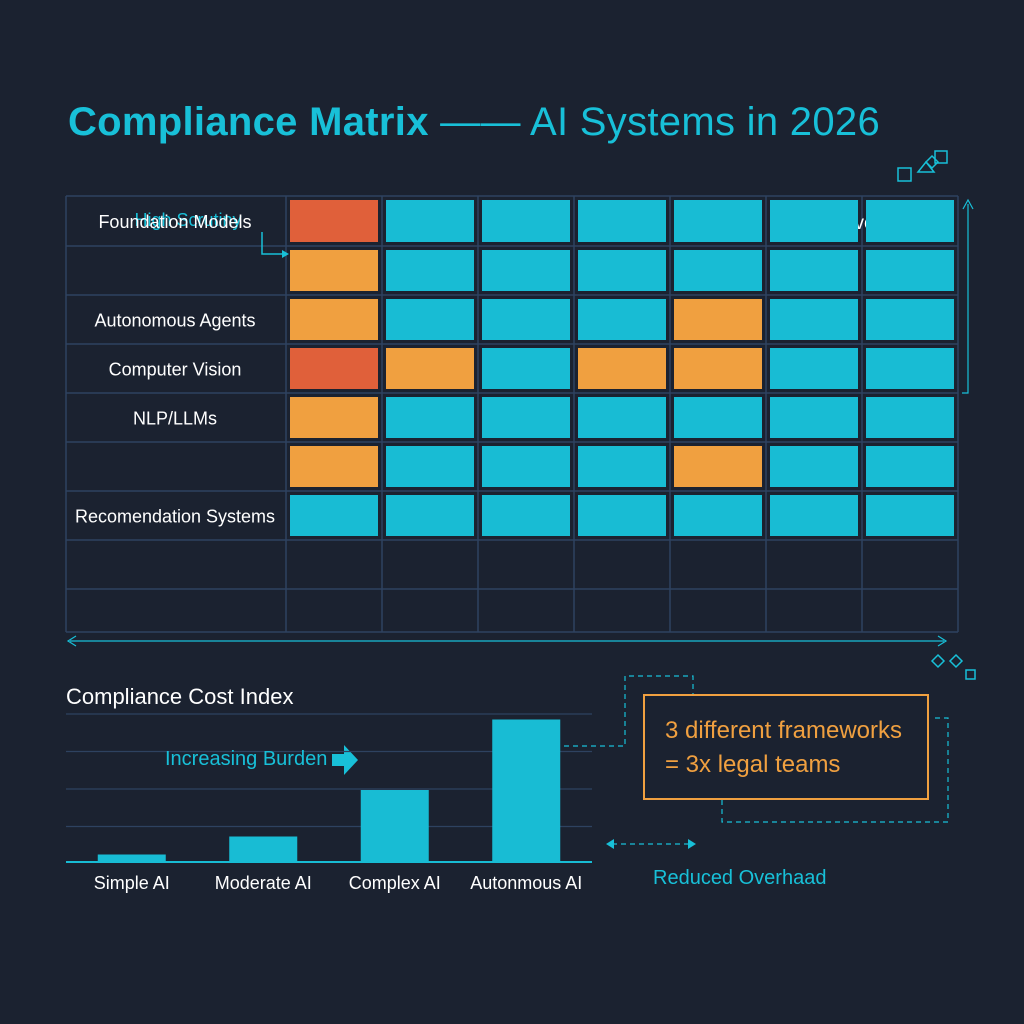 The width and height of the screenshot is (1024, 1024). I want to click on cost-chart-title: Compliance Cost Index, so click(180, 696).